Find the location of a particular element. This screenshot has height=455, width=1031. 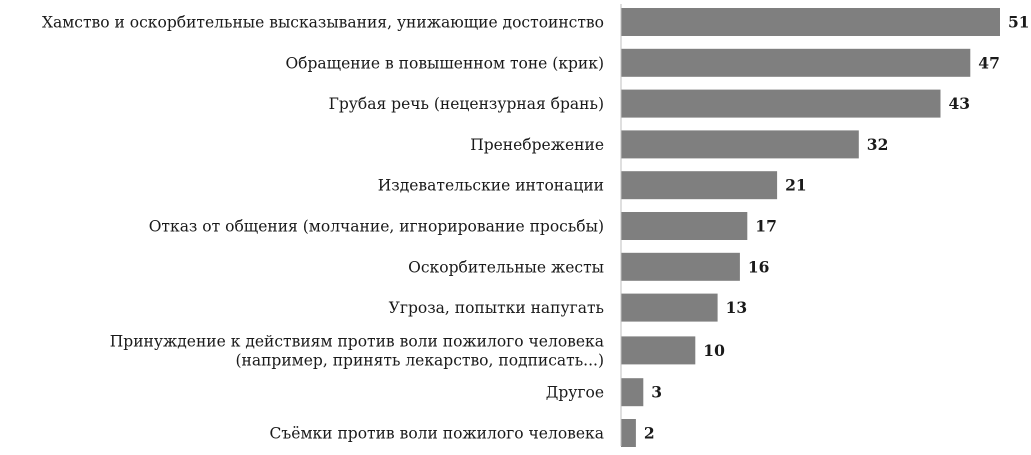

value-label-6: 17 is located at coordinates (766, 226).